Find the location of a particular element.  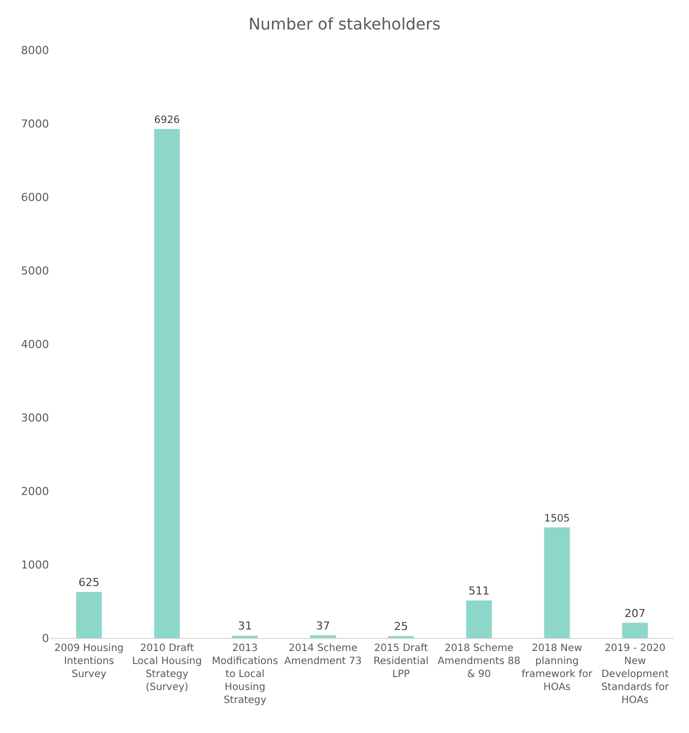

y-tick-label: 7000 is located at coordinates (35, 123).